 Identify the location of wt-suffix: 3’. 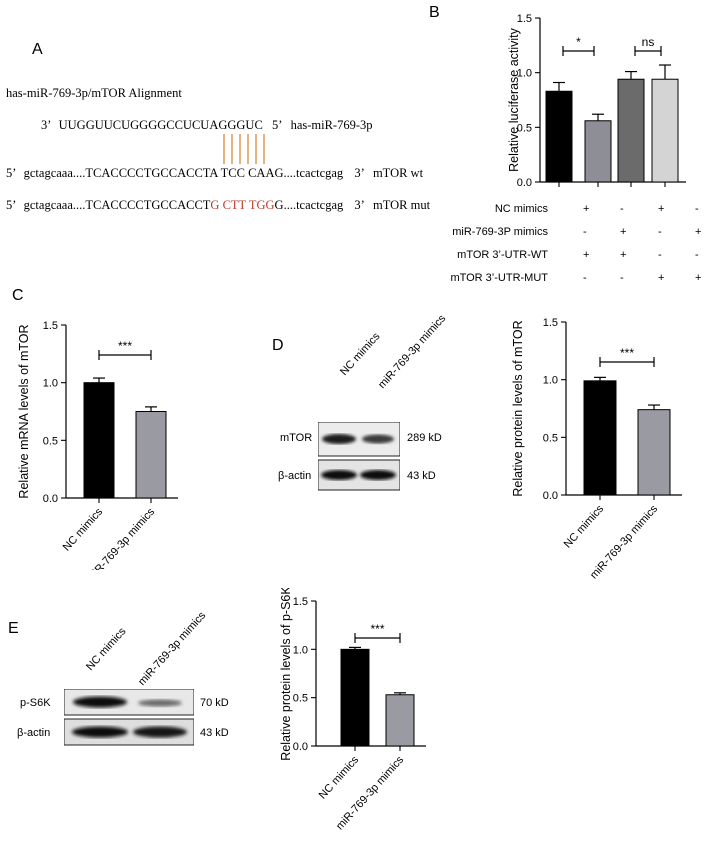
(359, 173).